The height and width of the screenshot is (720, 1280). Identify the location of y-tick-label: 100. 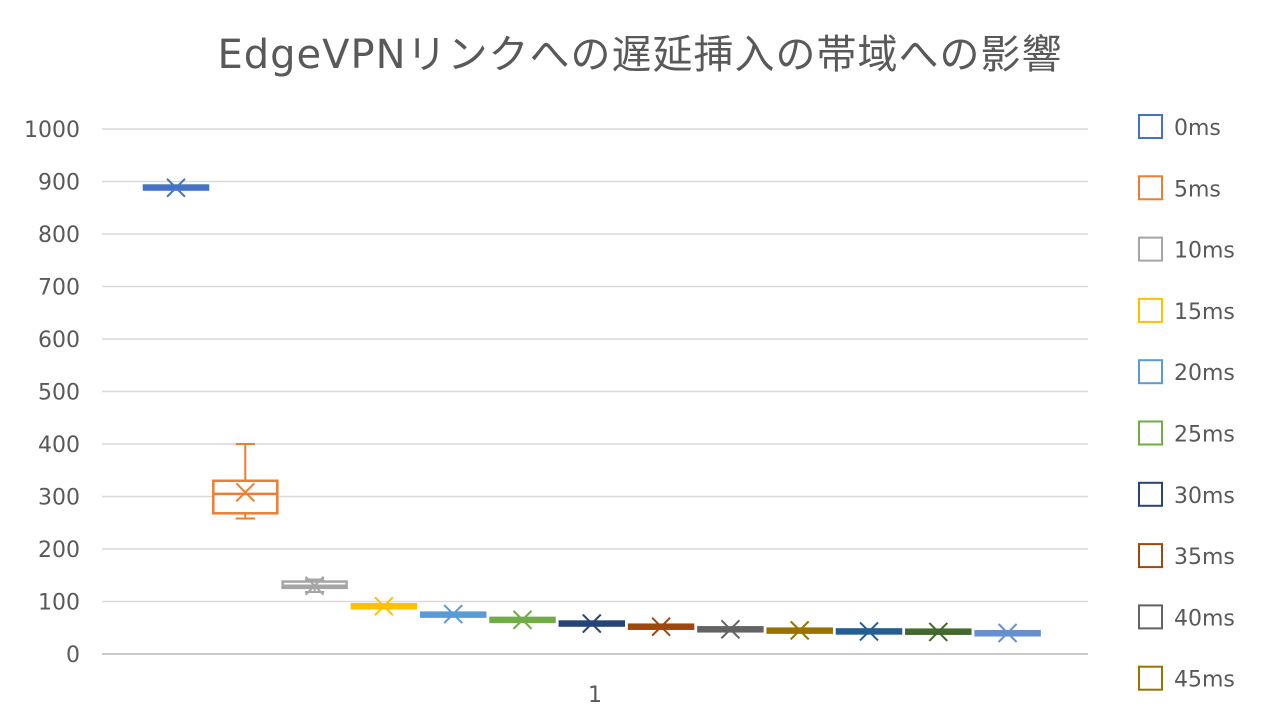
(59, 603).